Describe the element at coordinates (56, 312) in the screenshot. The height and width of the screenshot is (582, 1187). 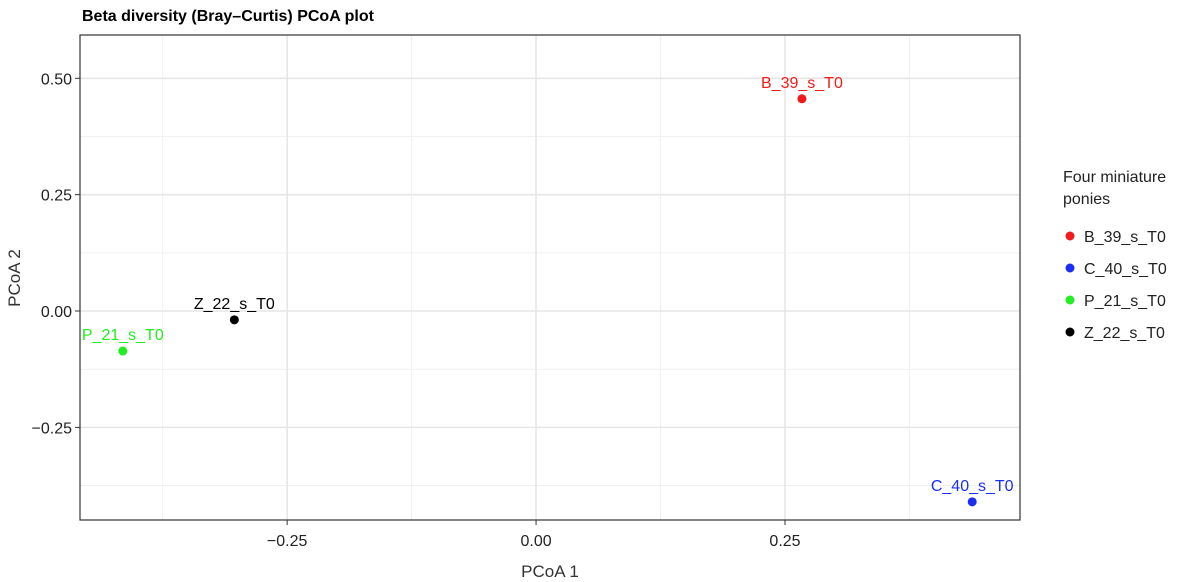
I see `y-tick-label: 0.00` at that location.